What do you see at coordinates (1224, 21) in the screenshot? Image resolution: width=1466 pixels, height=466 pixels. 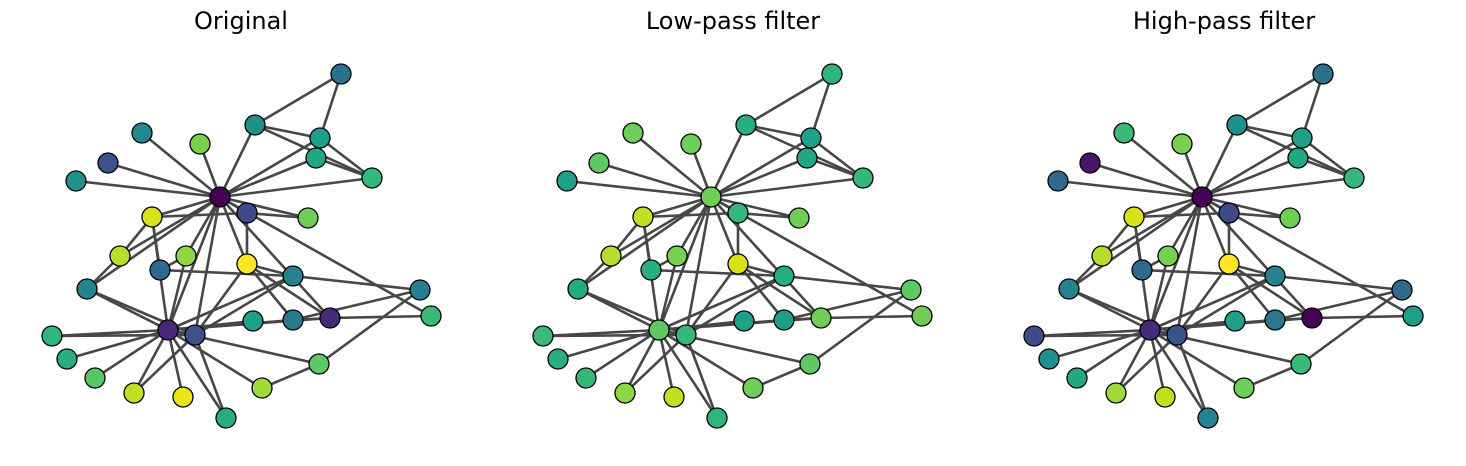 I see `panel-title-high-pass: High-pass filter` at bounding box center [1224, 21].